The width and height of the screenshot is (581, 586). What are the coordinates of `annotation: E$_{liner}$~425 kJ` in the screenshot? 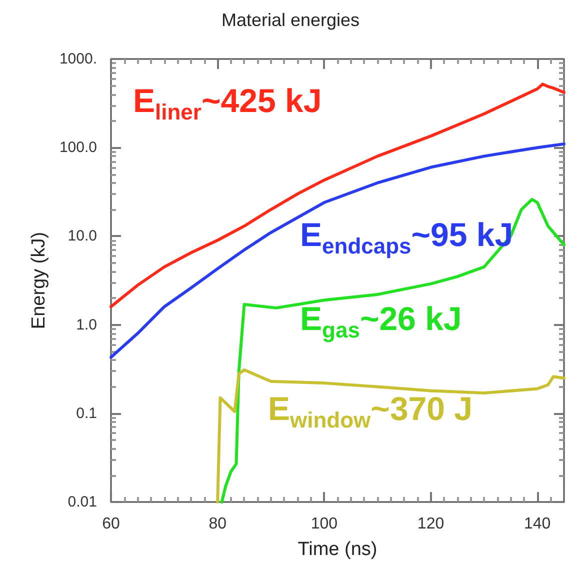 It's located at (227, 104).